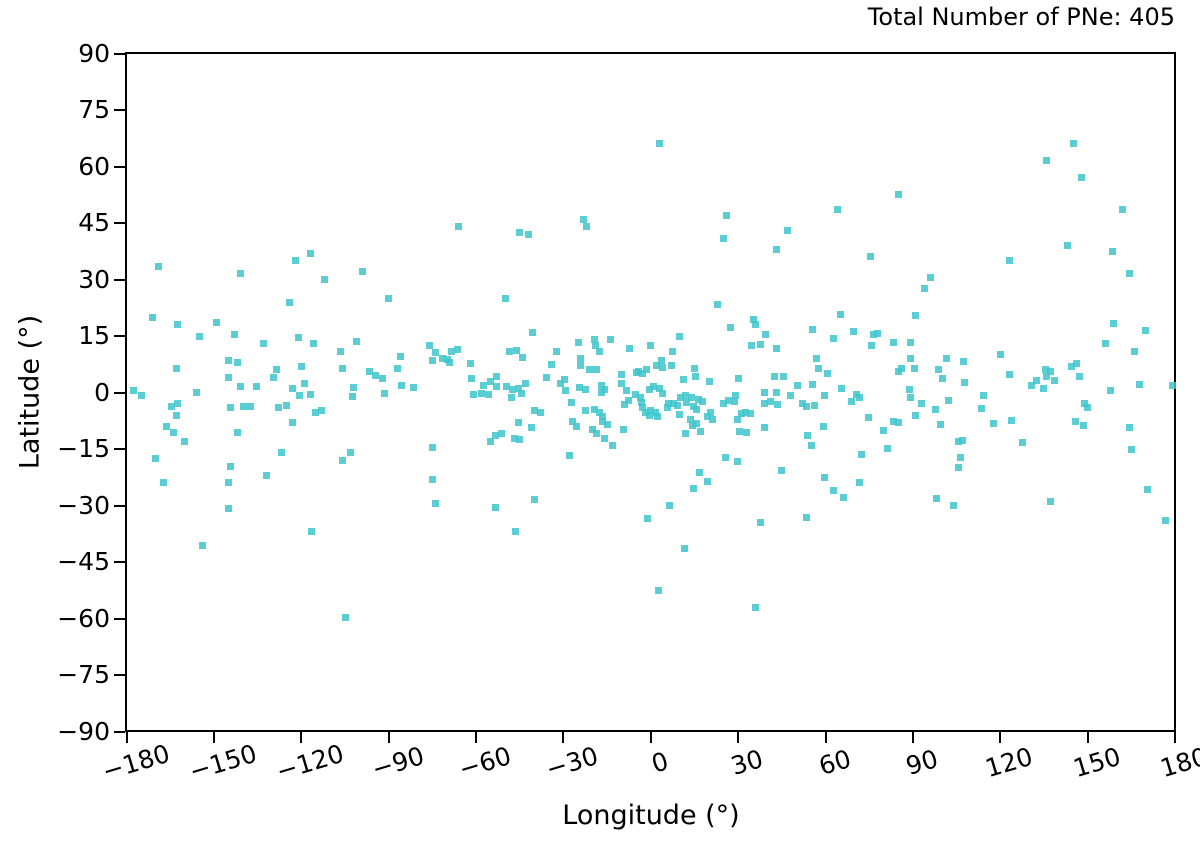 The image size is (1200, 845). What do you see at coordinates (94, 166) in the screenshot?
I see `y-tick-label: 60` at bounding box center [94, 166].